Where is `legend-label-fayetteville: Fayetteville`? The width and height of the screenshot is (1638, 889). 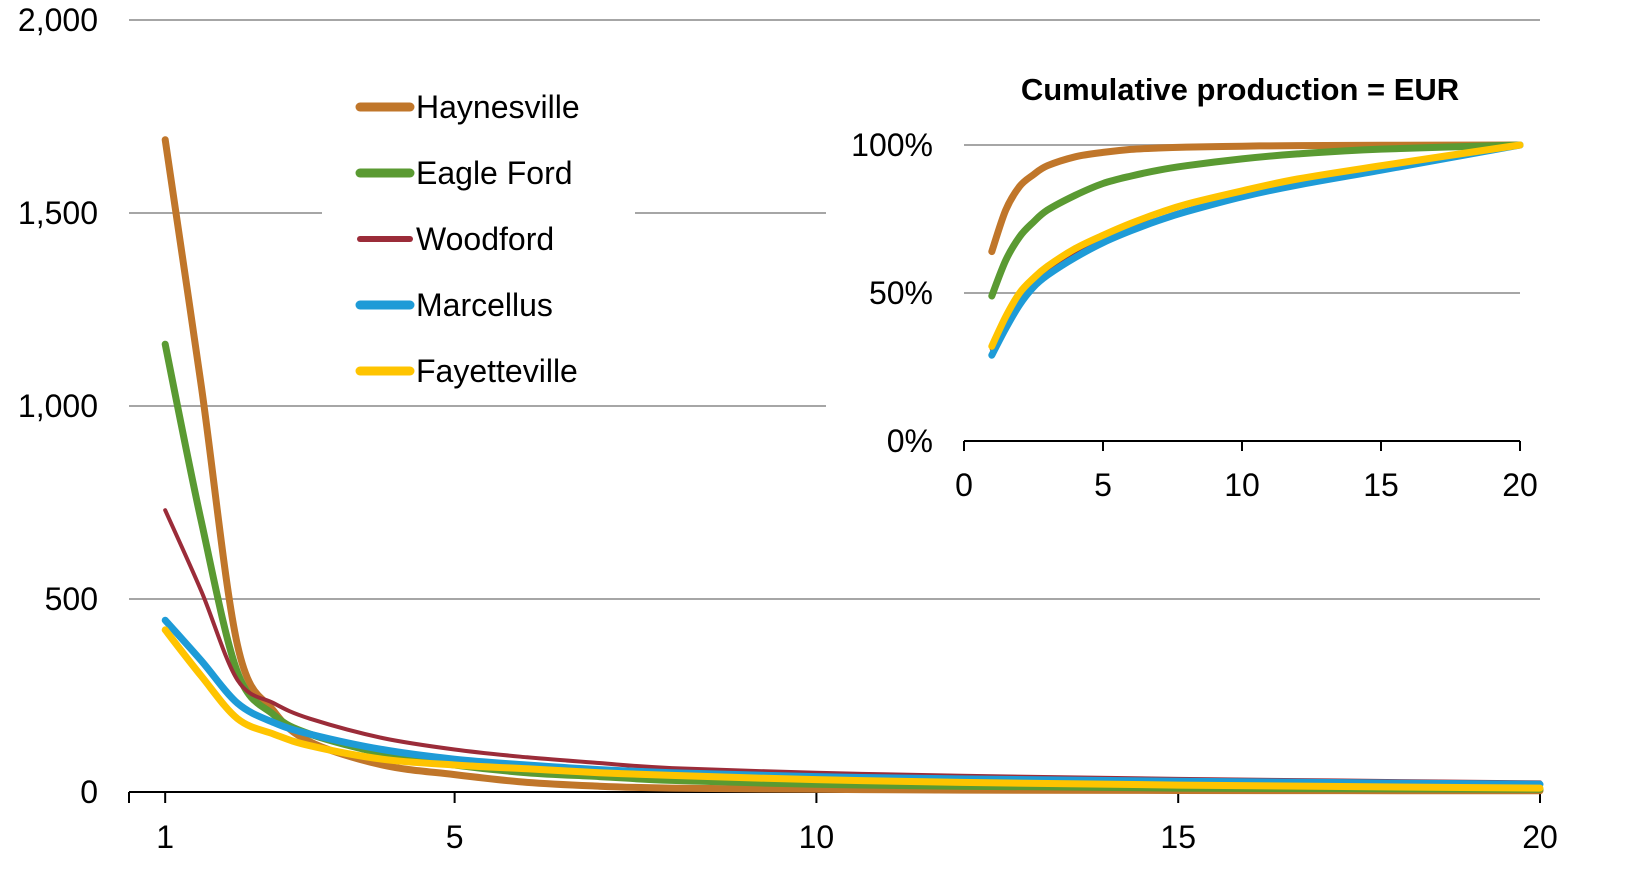
legend-label-fayetteville: Fayetteville is located at coordinates (497, 371).